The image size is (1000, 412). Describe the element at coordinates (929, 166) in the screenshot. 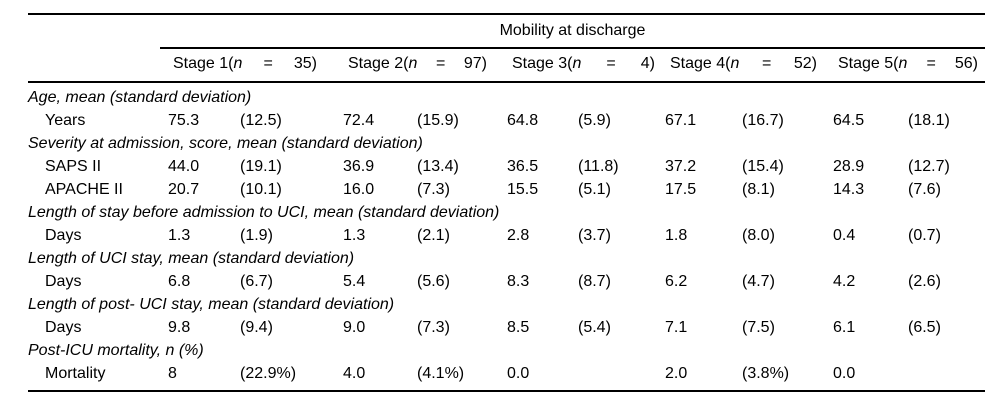

I see `cell-stage5-sd: (12.7)` at that location.